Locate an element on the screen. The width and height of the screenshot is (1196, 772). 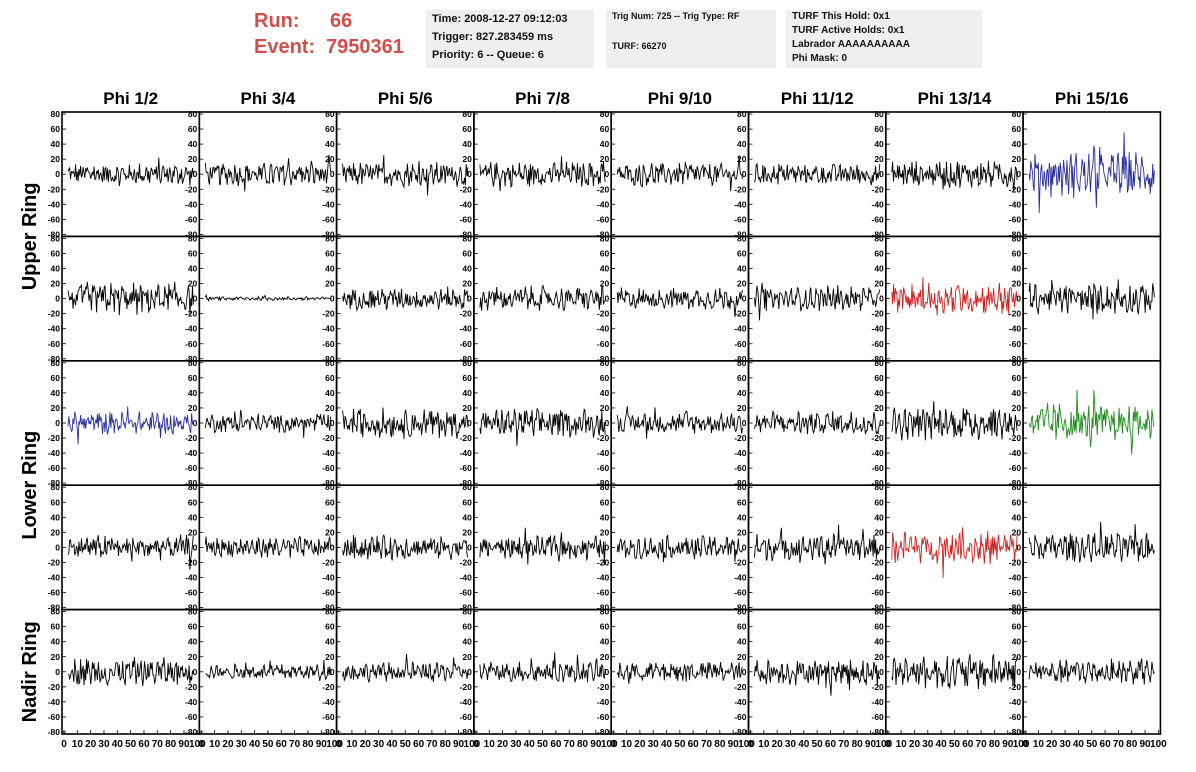
turf-active-text: TURF Active Holds: 0x1 is located at coordinates (848, 30).